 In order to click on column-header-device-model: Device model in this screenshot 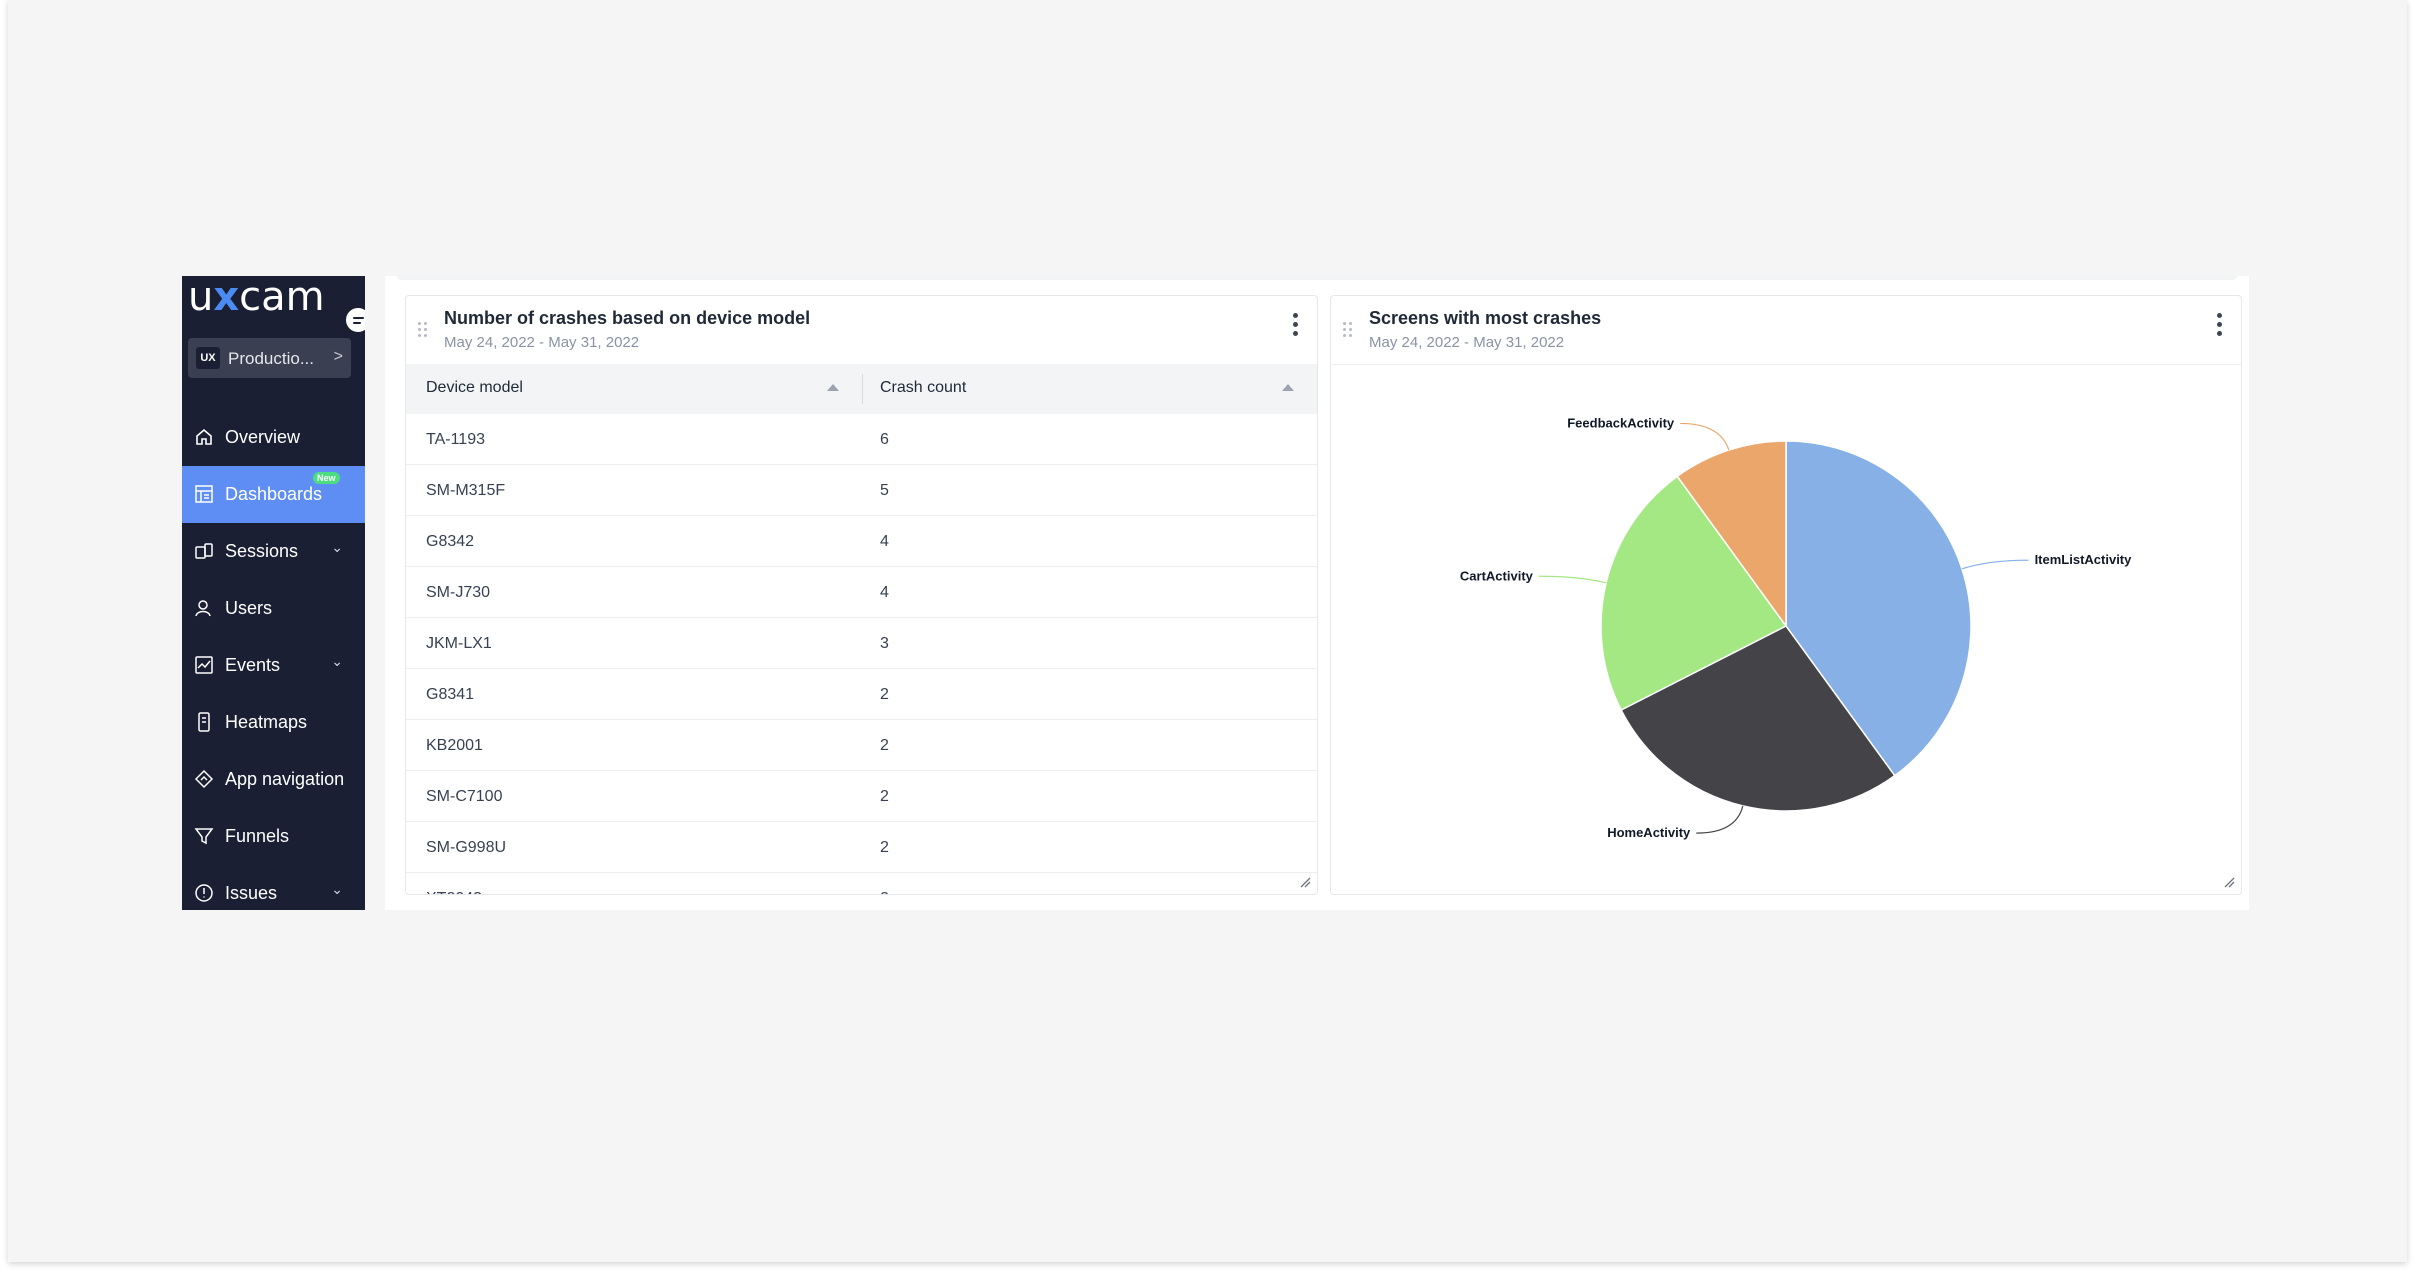, I will do `click(474, 387)`.